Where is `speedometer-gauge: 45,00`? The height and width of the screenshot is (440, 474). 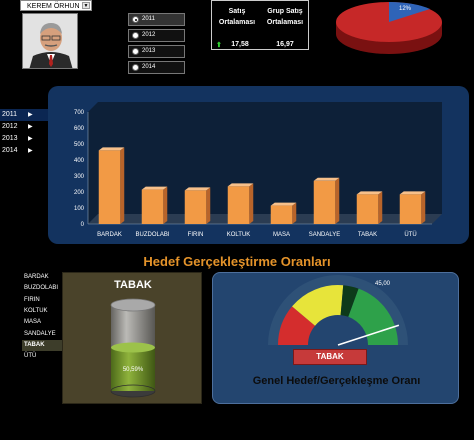 speedometer-gauge: 45,00 is located at coordinates (338, 310).